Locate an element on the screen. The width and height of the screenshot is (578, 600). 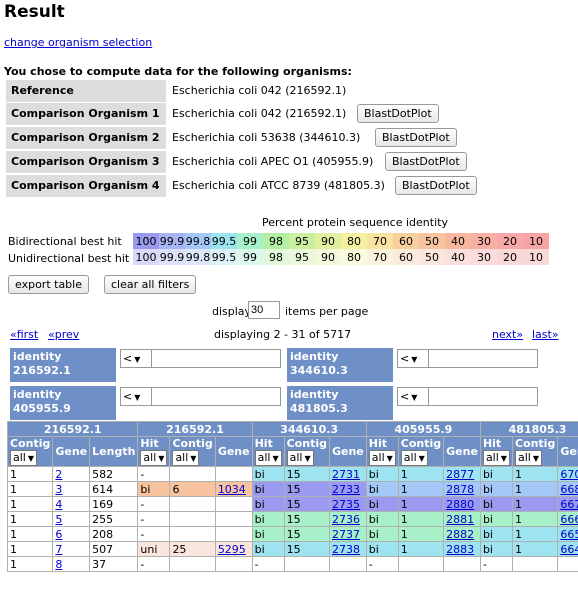
gene-link: 2738 is located at coordinates (345, 549).